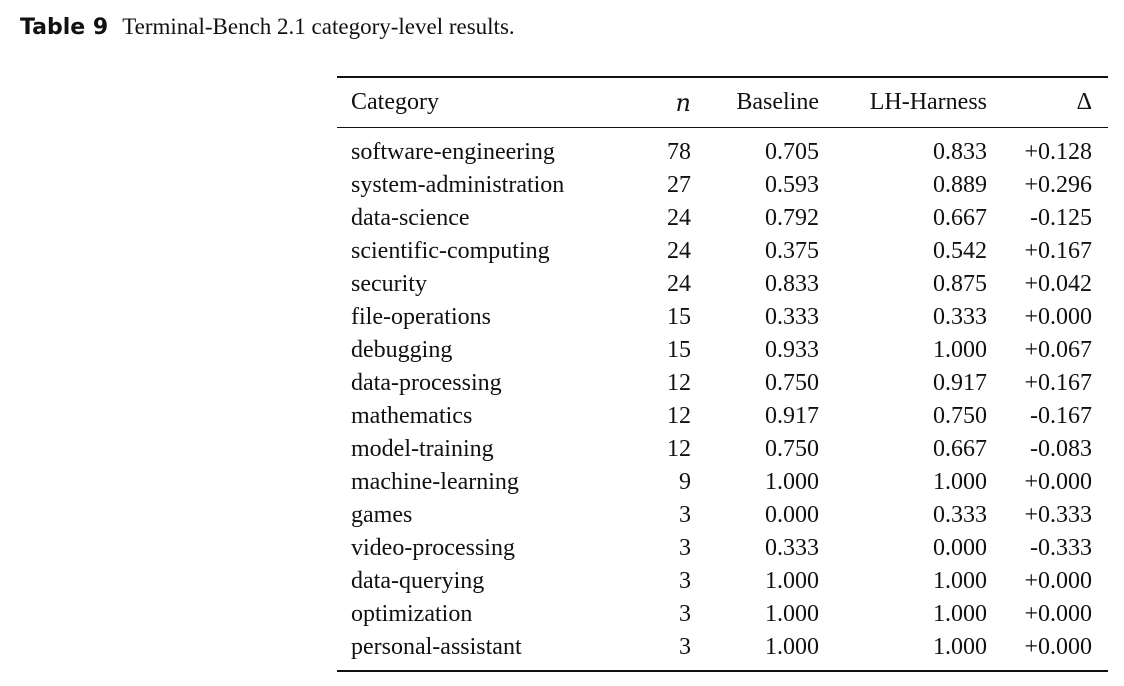 The width and height of the screenshot is (1124, 686). I want to click on cell-delta: +0.296, so click(1058, 185).